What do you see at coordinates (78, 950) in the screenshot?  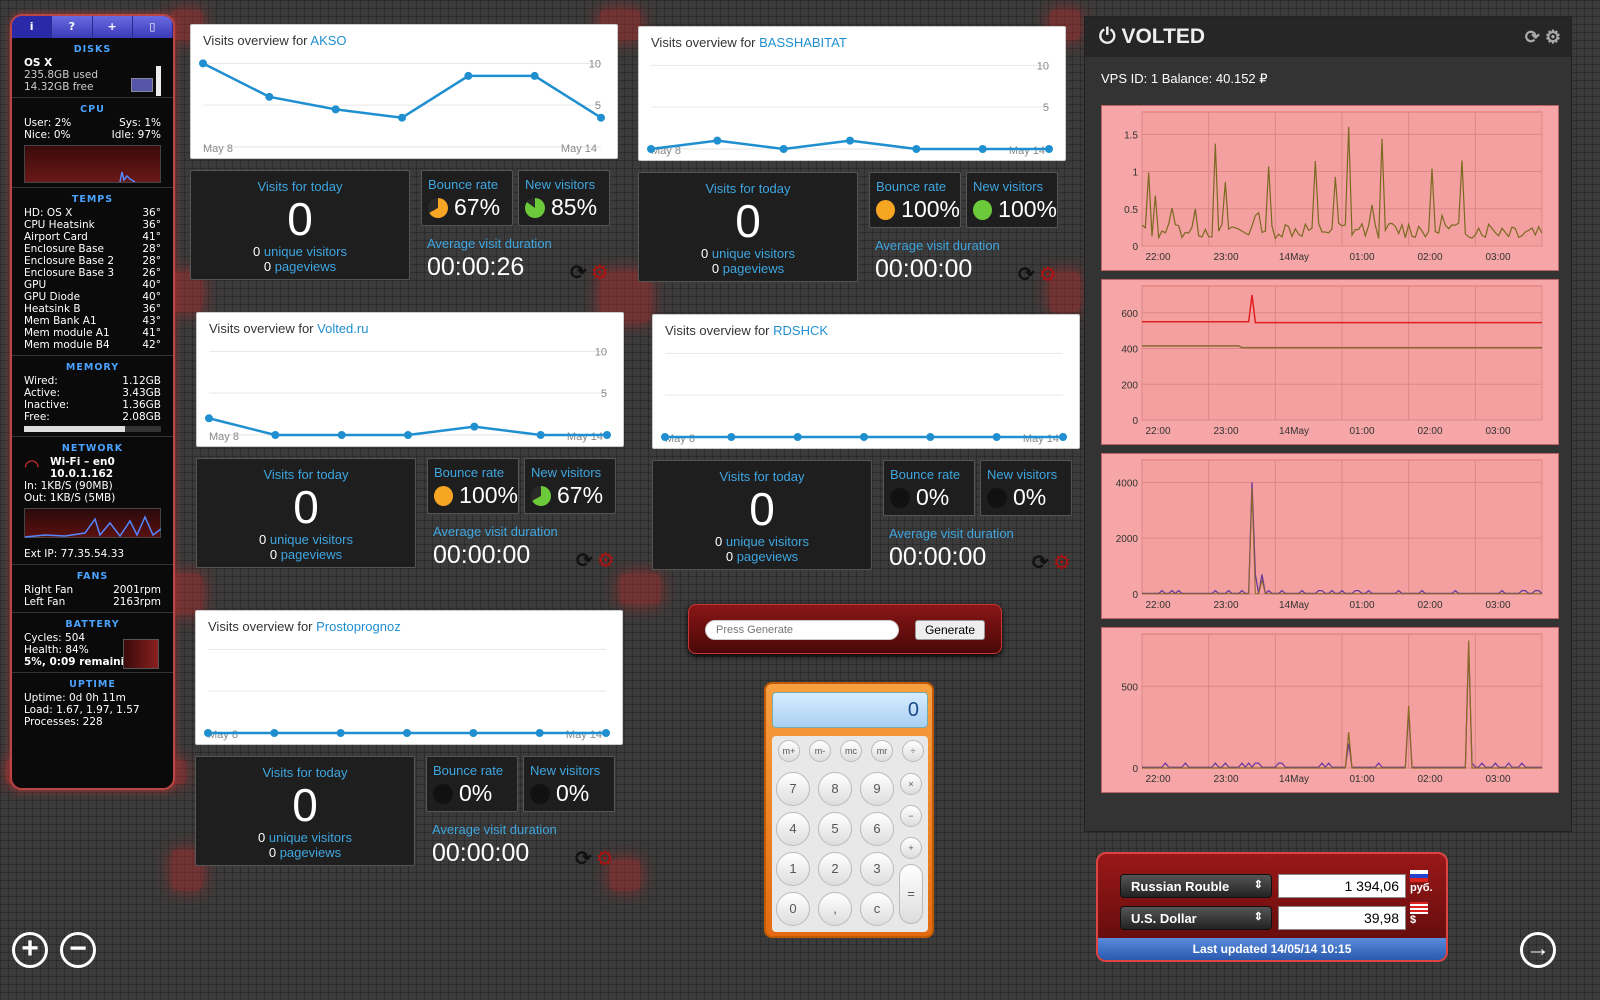 I see `remove-widget-button: −` at bounding box center [78, 950].